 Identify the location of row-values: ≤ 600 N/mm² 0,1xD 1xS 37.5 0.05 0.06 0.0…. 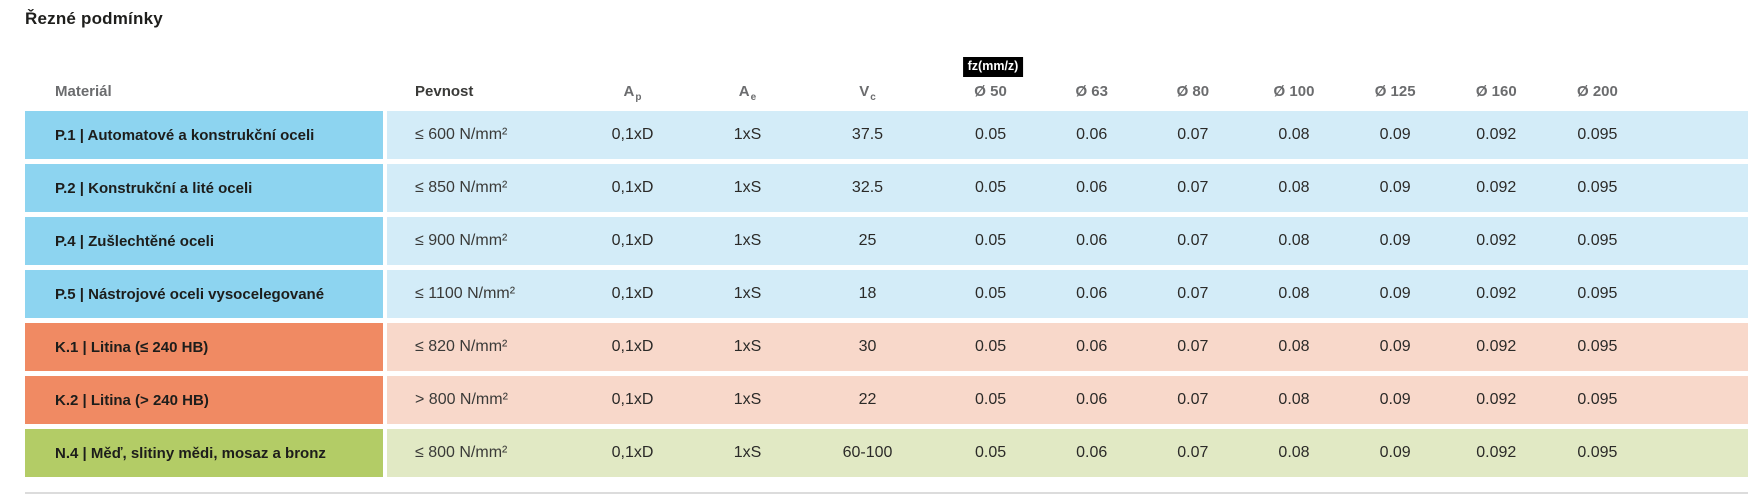
(1067, 135).